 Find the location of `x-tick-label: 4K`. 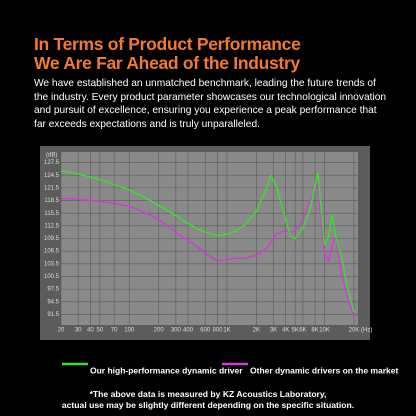

x-tick-label: 4K is located at coordinates (285, 331).